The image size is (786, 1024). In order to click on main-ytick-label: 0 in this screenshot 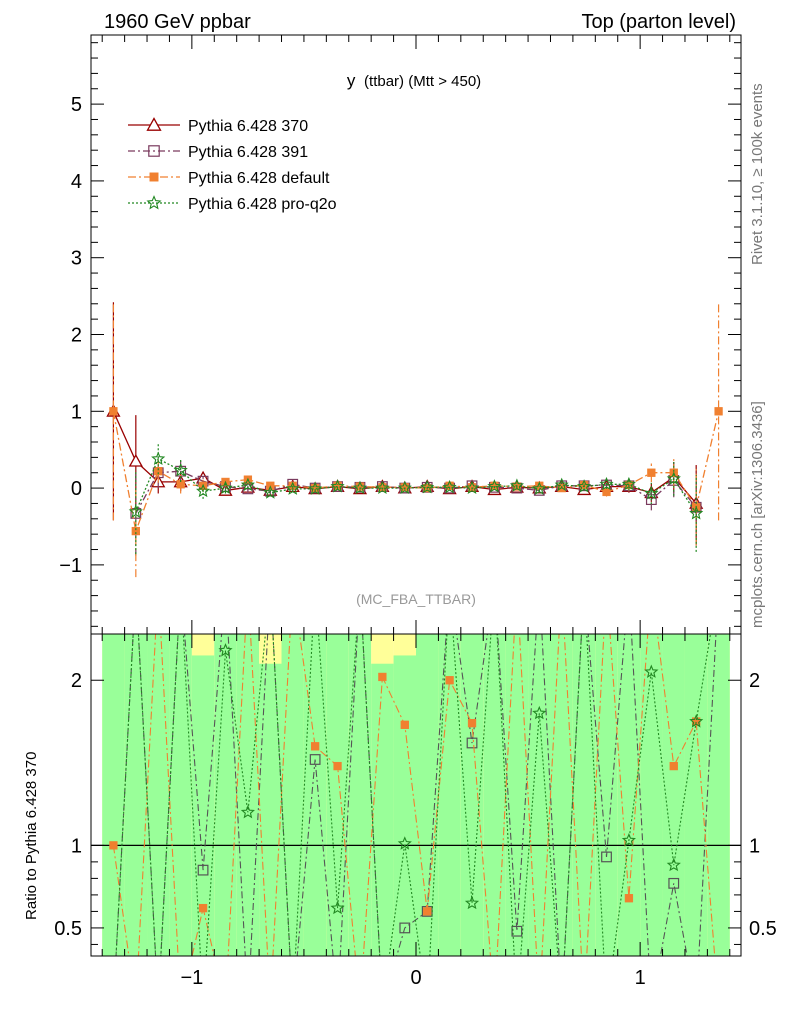, I will do `click(76, 489)`.